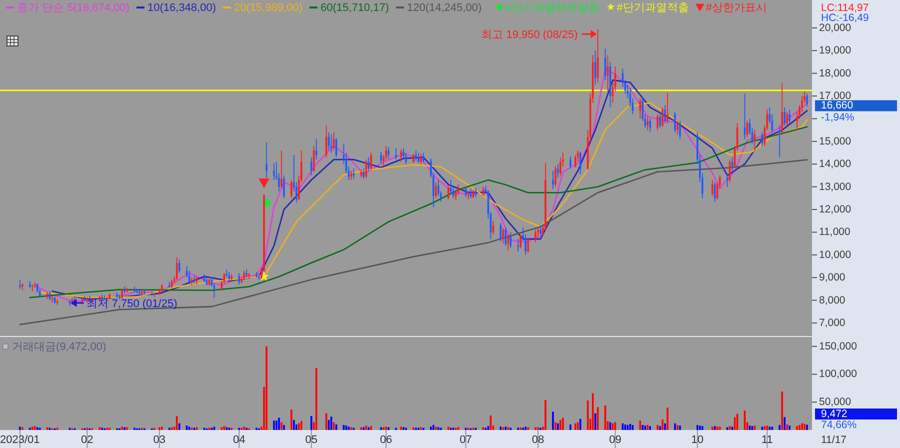 Image resolution: width=900 pixels, height=448 pixels. What do you see at coordinates (835, 164) in the screenshot?
I see `y-tick-label: 14,000` at bounding box center [835, 164].